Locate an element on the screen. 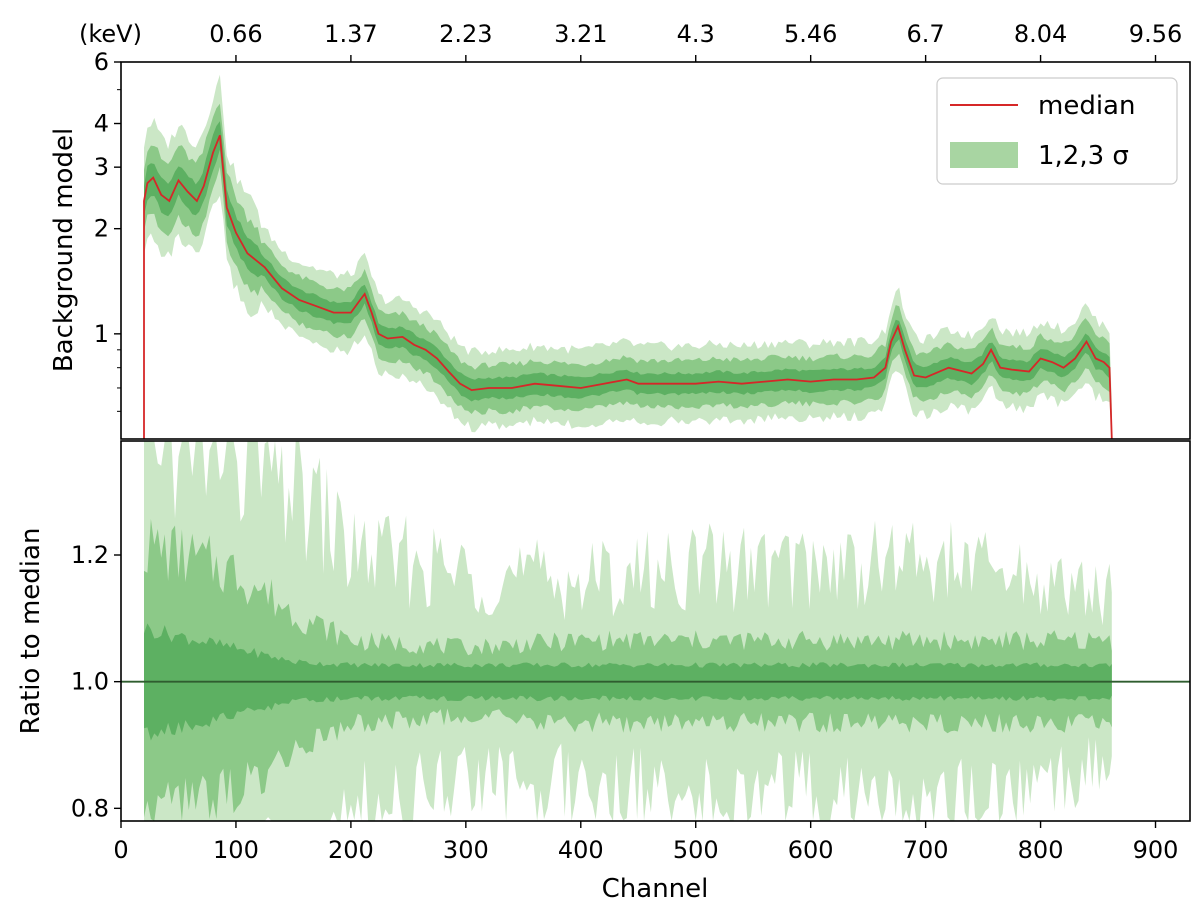 This screenshot has width=1200, height=910. legend: median 1,2,3 σ is located at coordinates (1057, 131).